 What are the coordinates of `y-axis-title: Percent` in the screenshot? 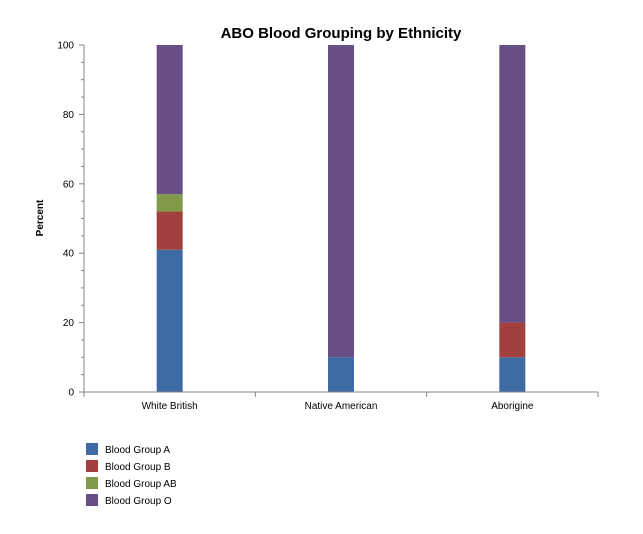 It's located at (40, 217).